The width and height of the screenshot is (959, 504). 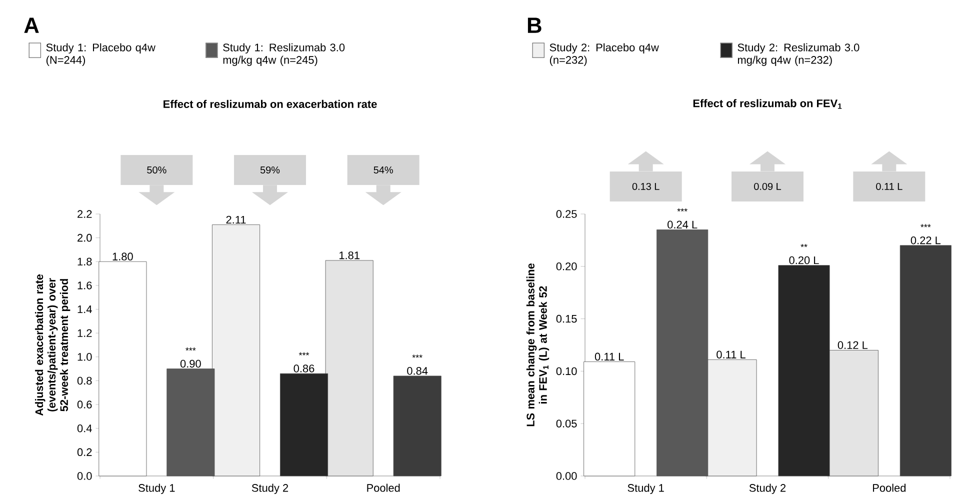 I want to click on y-tick-label: 0.2, so click(x=84, y=452).